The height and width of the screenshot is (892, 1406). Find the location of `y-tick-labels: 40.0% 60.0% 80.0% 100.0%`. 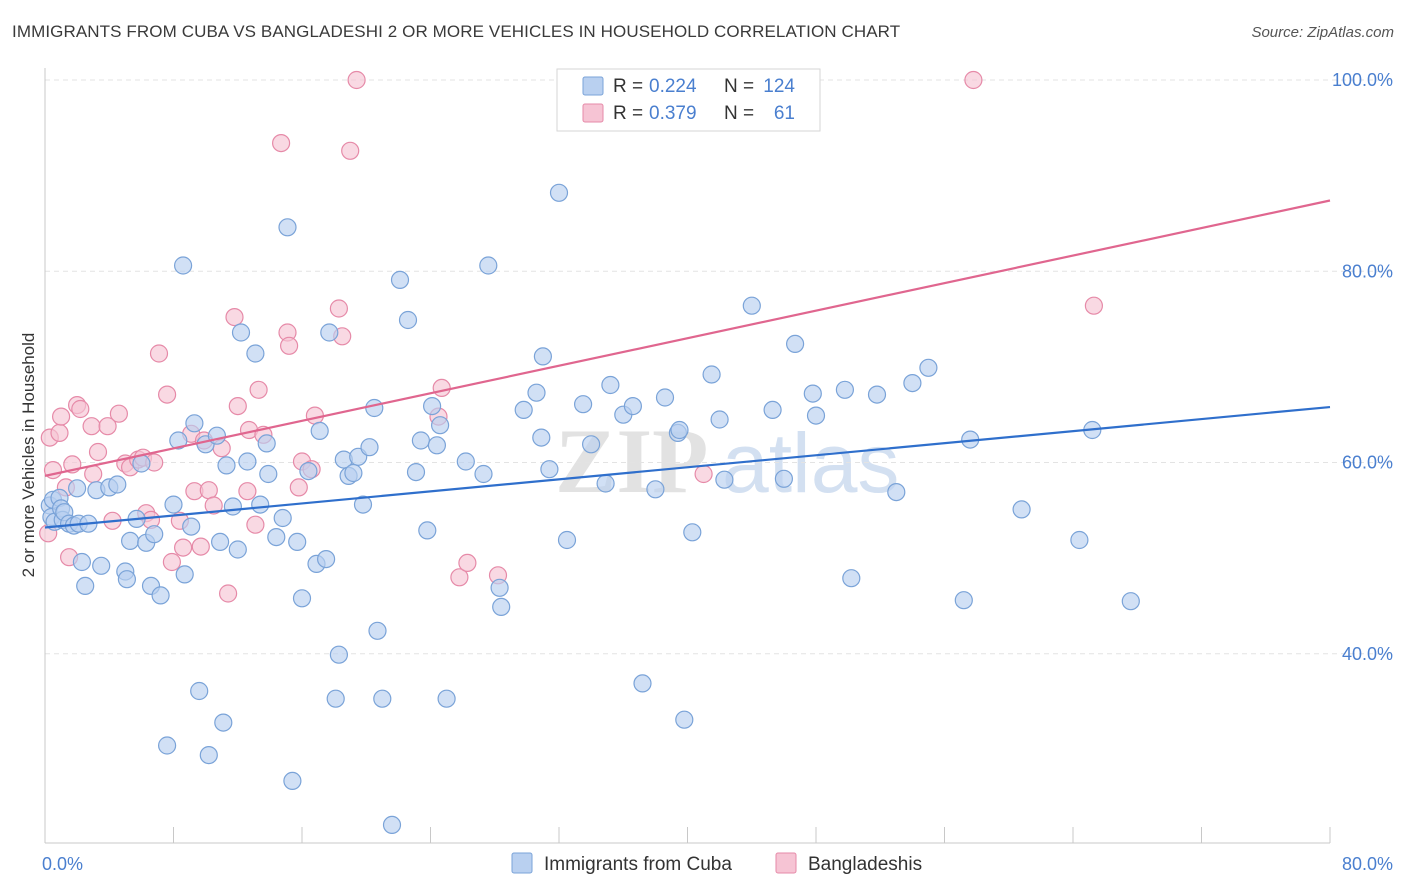

y-tick-labels: 40.0% 60.0% 80.0% 100.0% is located at coordinates (1362, 367).